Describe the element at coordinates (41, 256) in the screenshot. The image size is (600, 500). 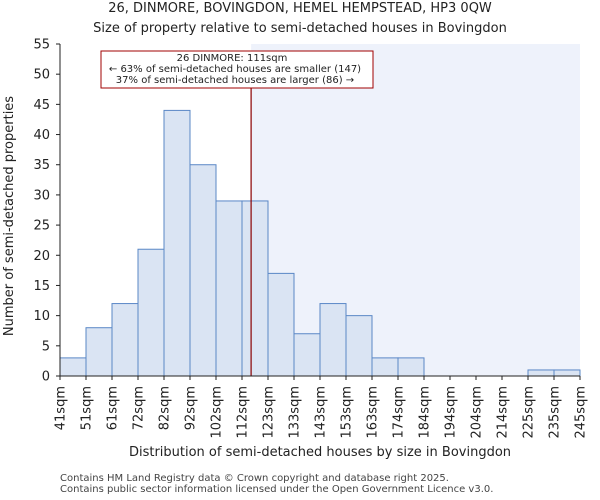
I see `y-tick-label-20: 20` at that location.